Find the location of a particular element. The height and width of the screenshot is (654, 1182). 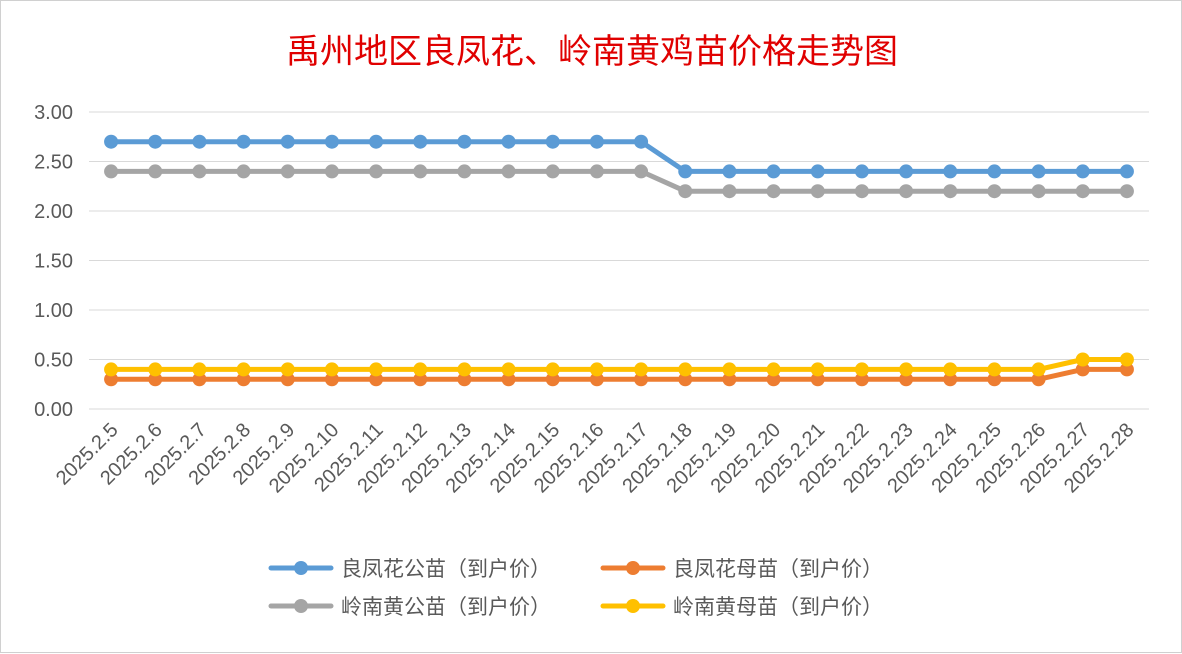

legend: 良凤花公苗（到户价） 良凤花母苗（到户价） 岭南黄公苗（到户价） 岭南黄母苗（到户价） is located at coordinates (575, 588).